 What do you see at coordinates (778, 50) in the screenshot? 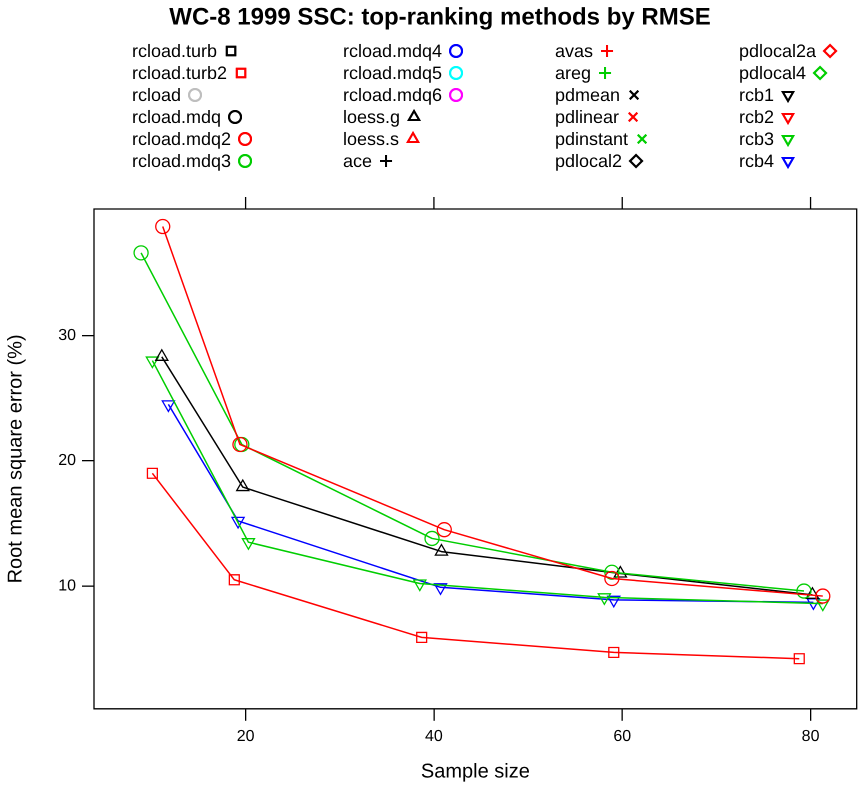
I see `legend-label: pdlocal2a` at bounding box center [778, 50].